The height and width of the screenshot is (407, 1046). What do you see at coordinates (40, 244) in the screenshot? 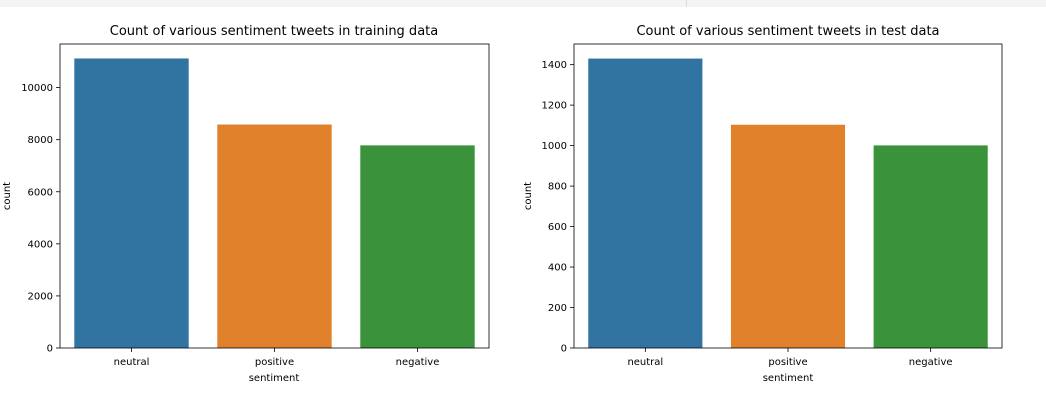
I see `y-tick-label: 4000` at bounding box center [40, 244].